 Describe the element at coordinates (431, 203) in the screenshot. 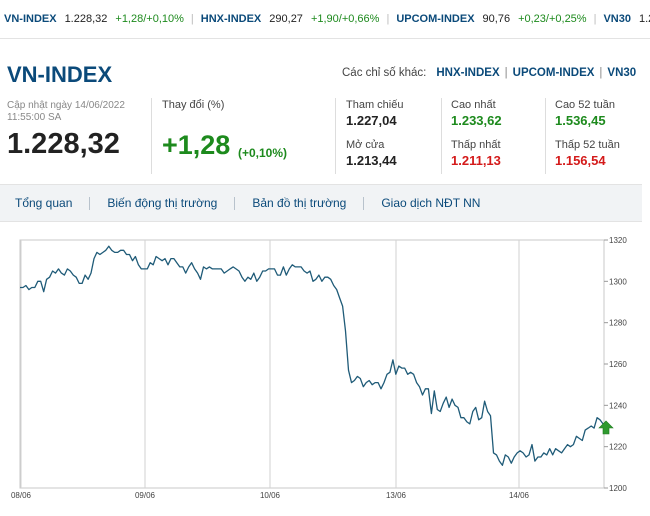

I see `tab-foreign-trading: Giao dịch NĐT NN` at that location.